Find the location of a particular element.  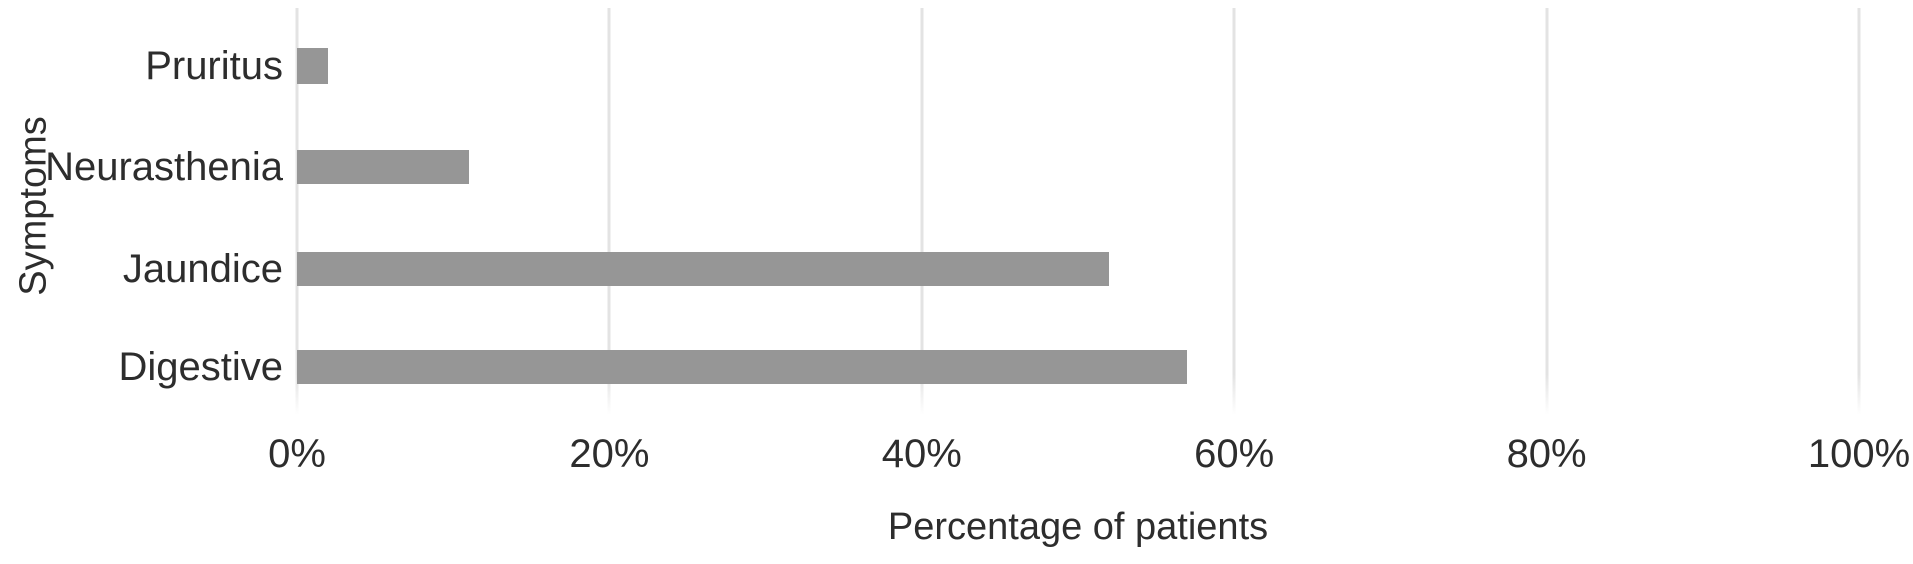

bar-jaundice is located at coordinates (703, 269).